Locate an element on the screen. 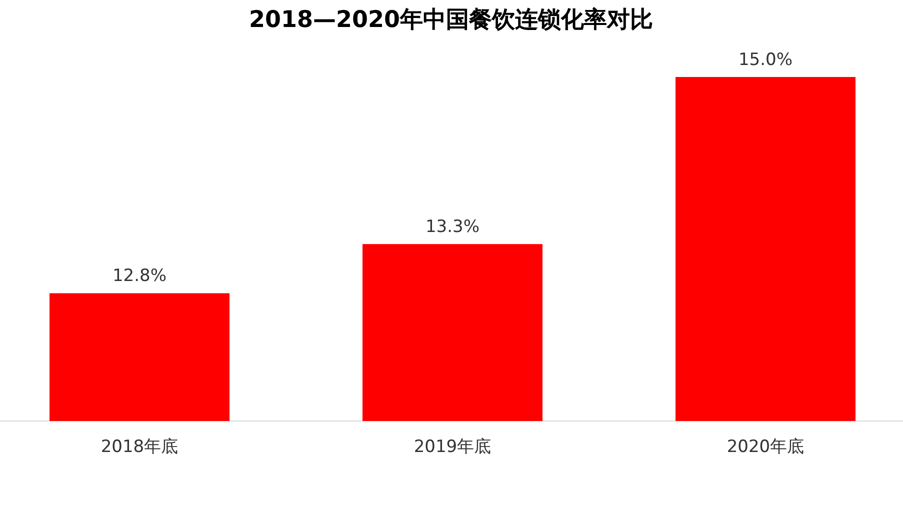 The image size is (903, 512). x-tick-label: 2019年底 is located at coordinates (453, 447).